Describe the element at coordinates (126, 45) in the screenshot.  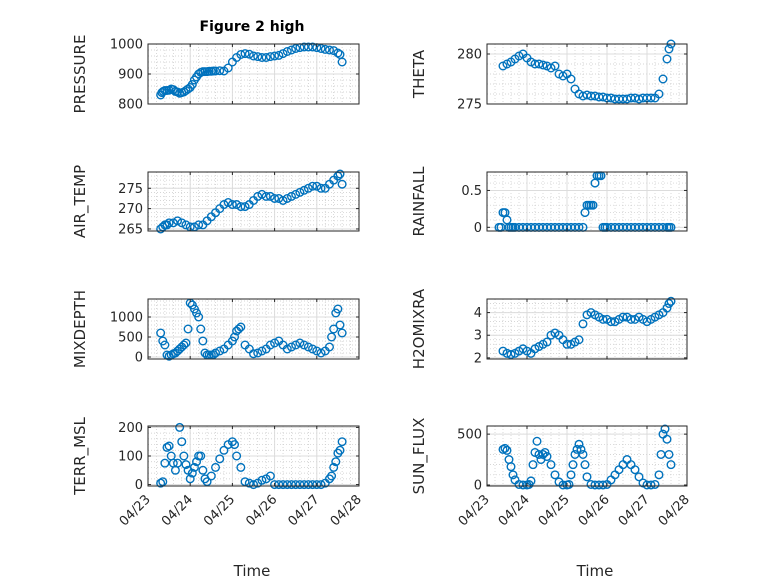
I see `y-tick-label: 1000` at that location.